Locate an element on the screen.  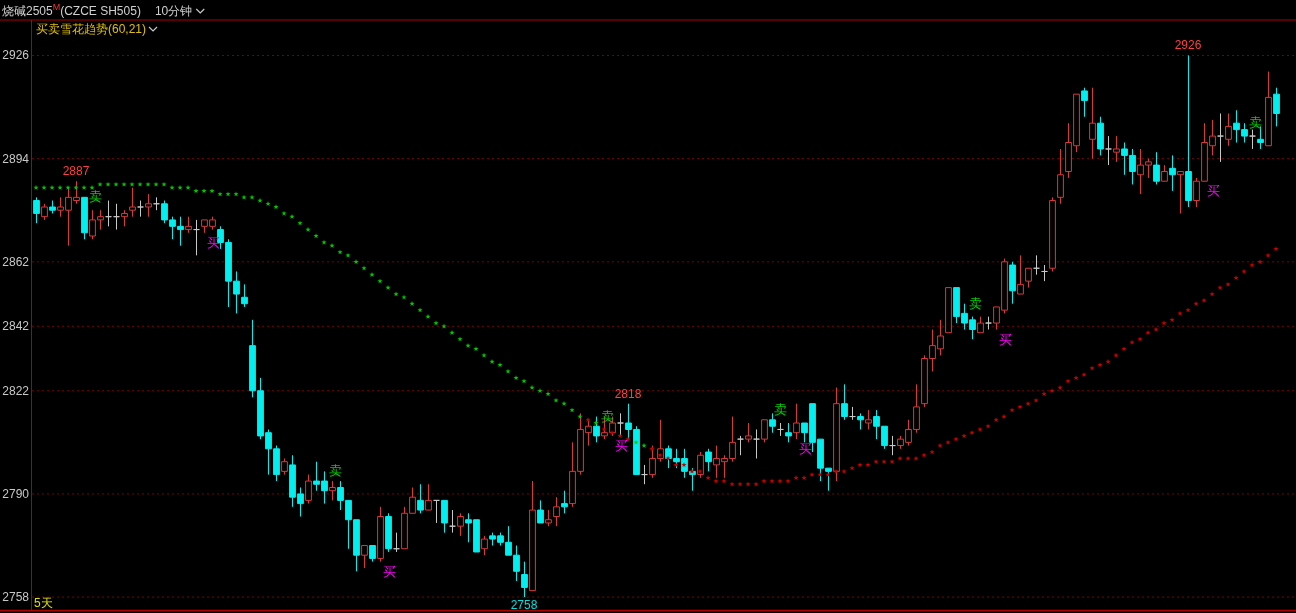
annotation: 5天 is located at coordinates (43, 603).